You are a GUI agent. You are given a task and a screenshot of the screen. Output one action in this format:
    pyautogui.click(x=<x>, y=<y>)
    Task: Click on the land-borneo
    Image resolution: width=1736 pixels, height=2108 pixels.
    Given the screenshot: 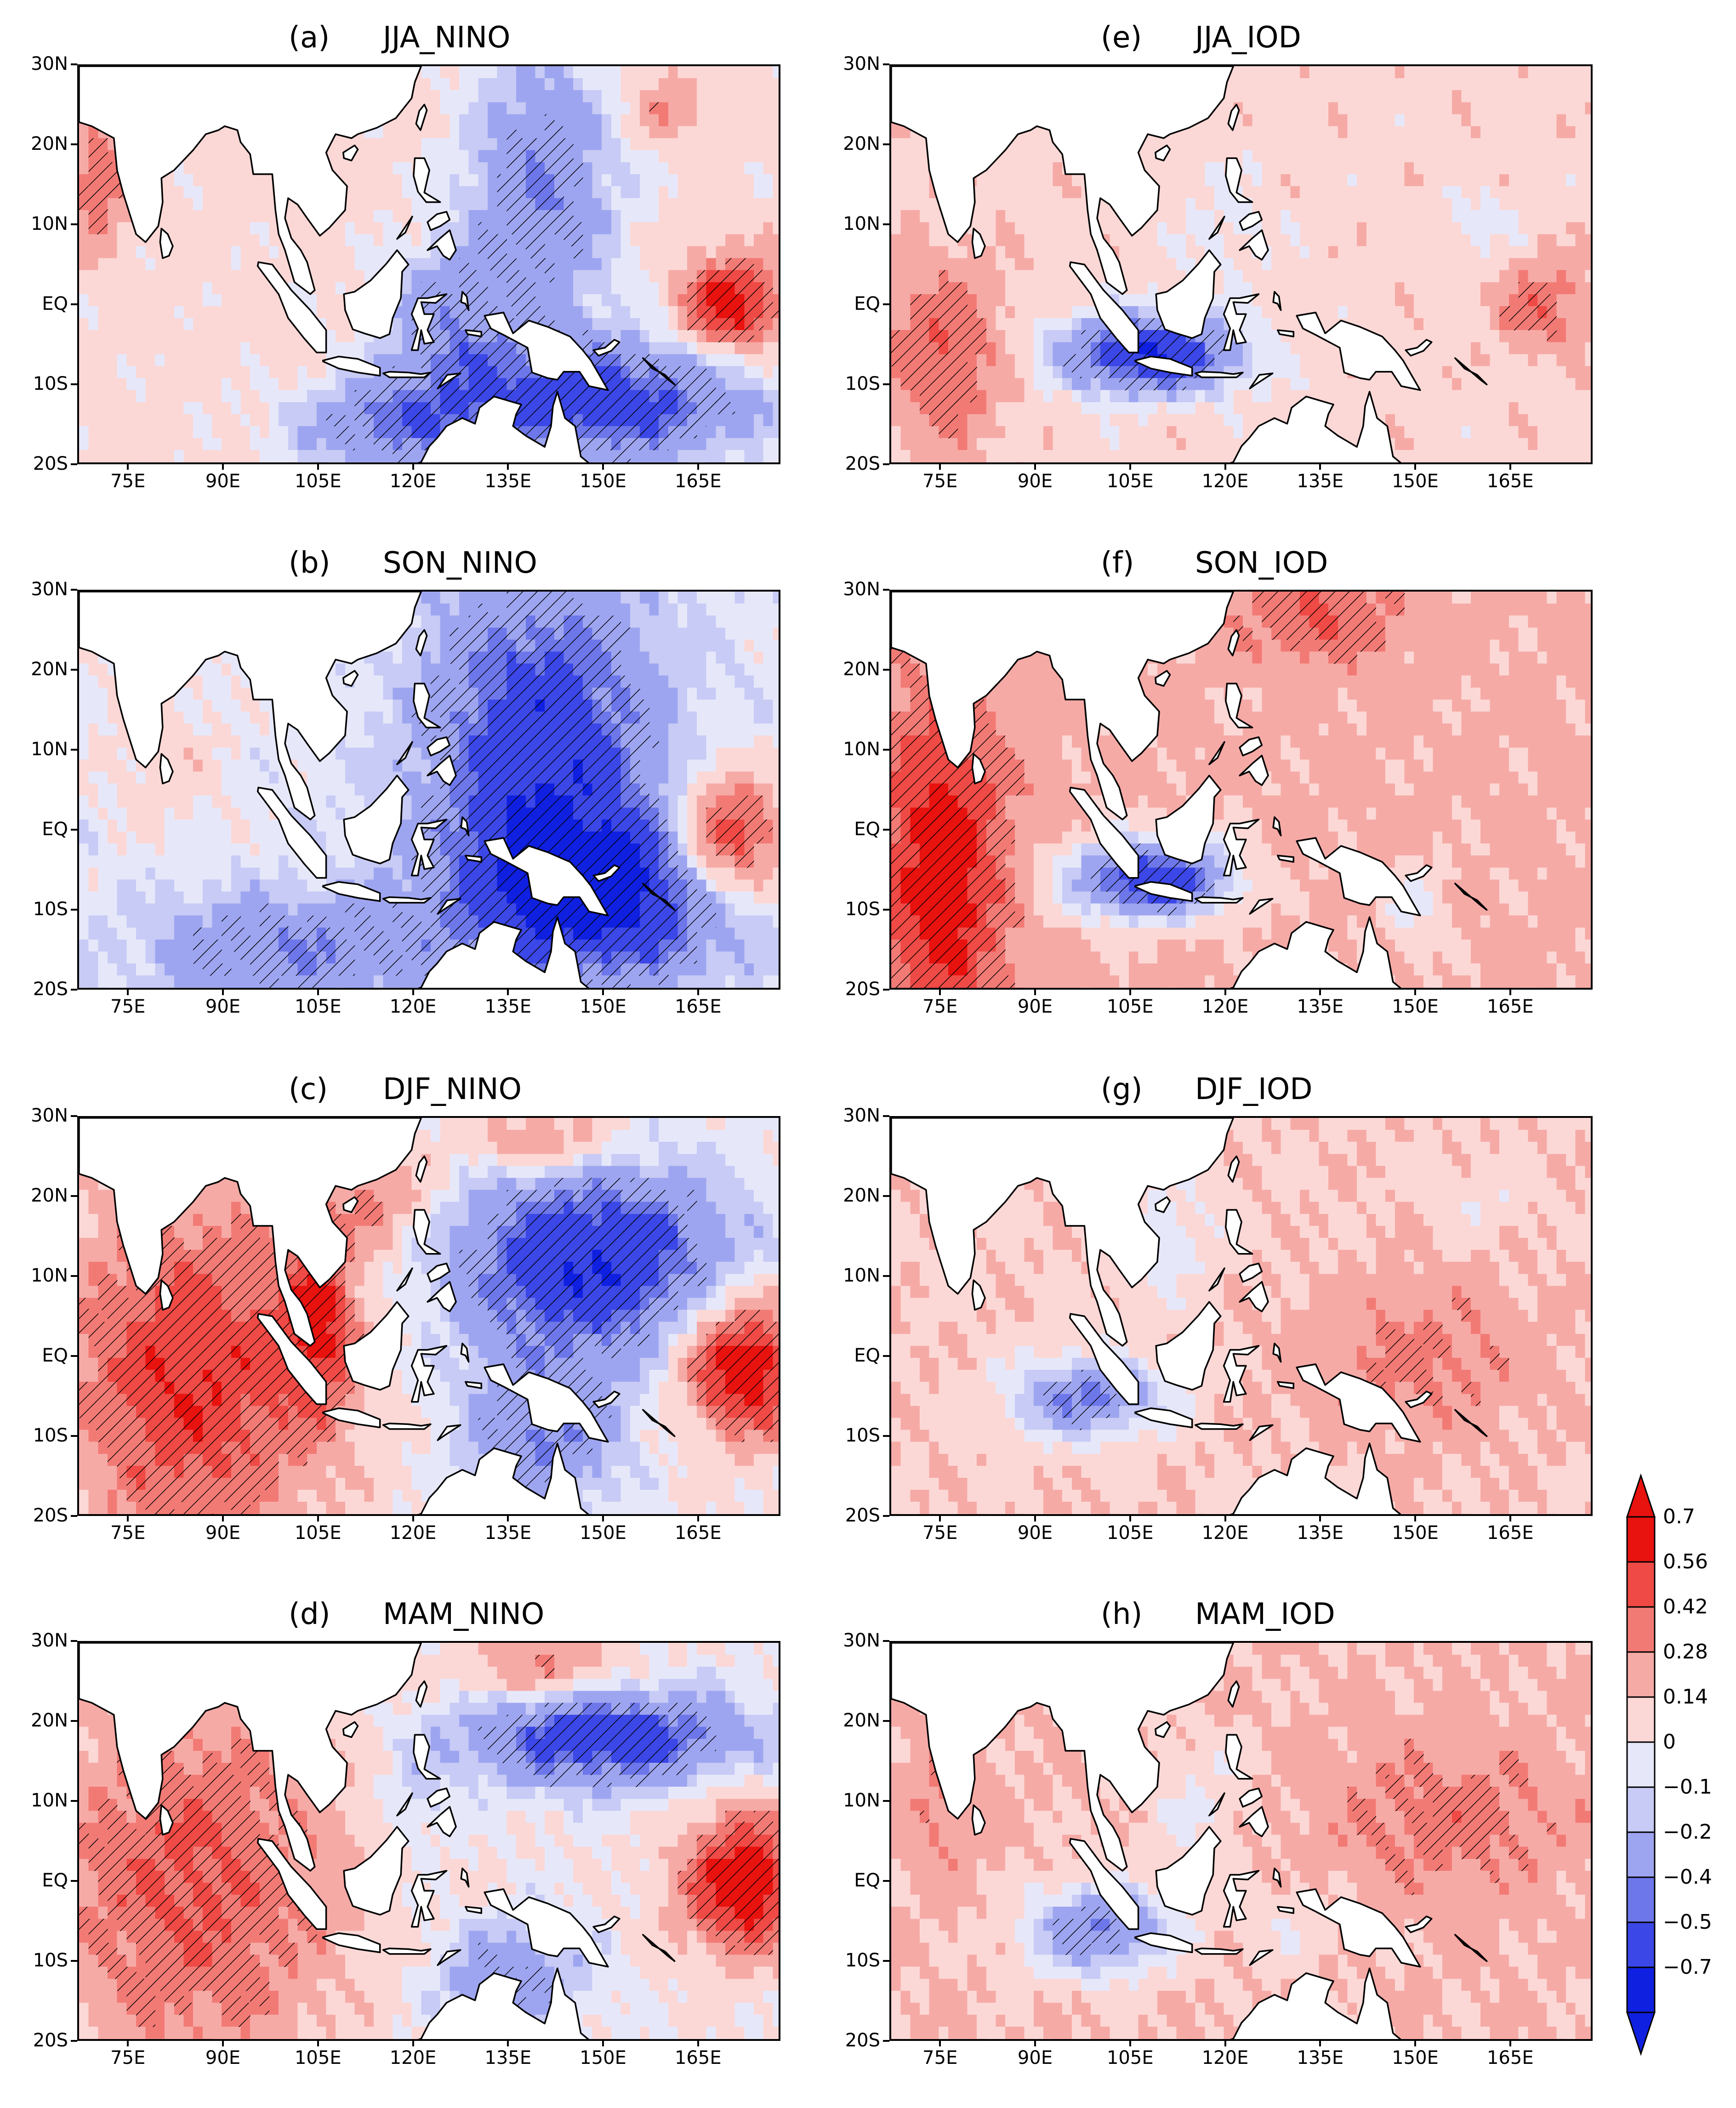 What is the action you would take?
    pyautogui.click(x=376, y=1871)
    